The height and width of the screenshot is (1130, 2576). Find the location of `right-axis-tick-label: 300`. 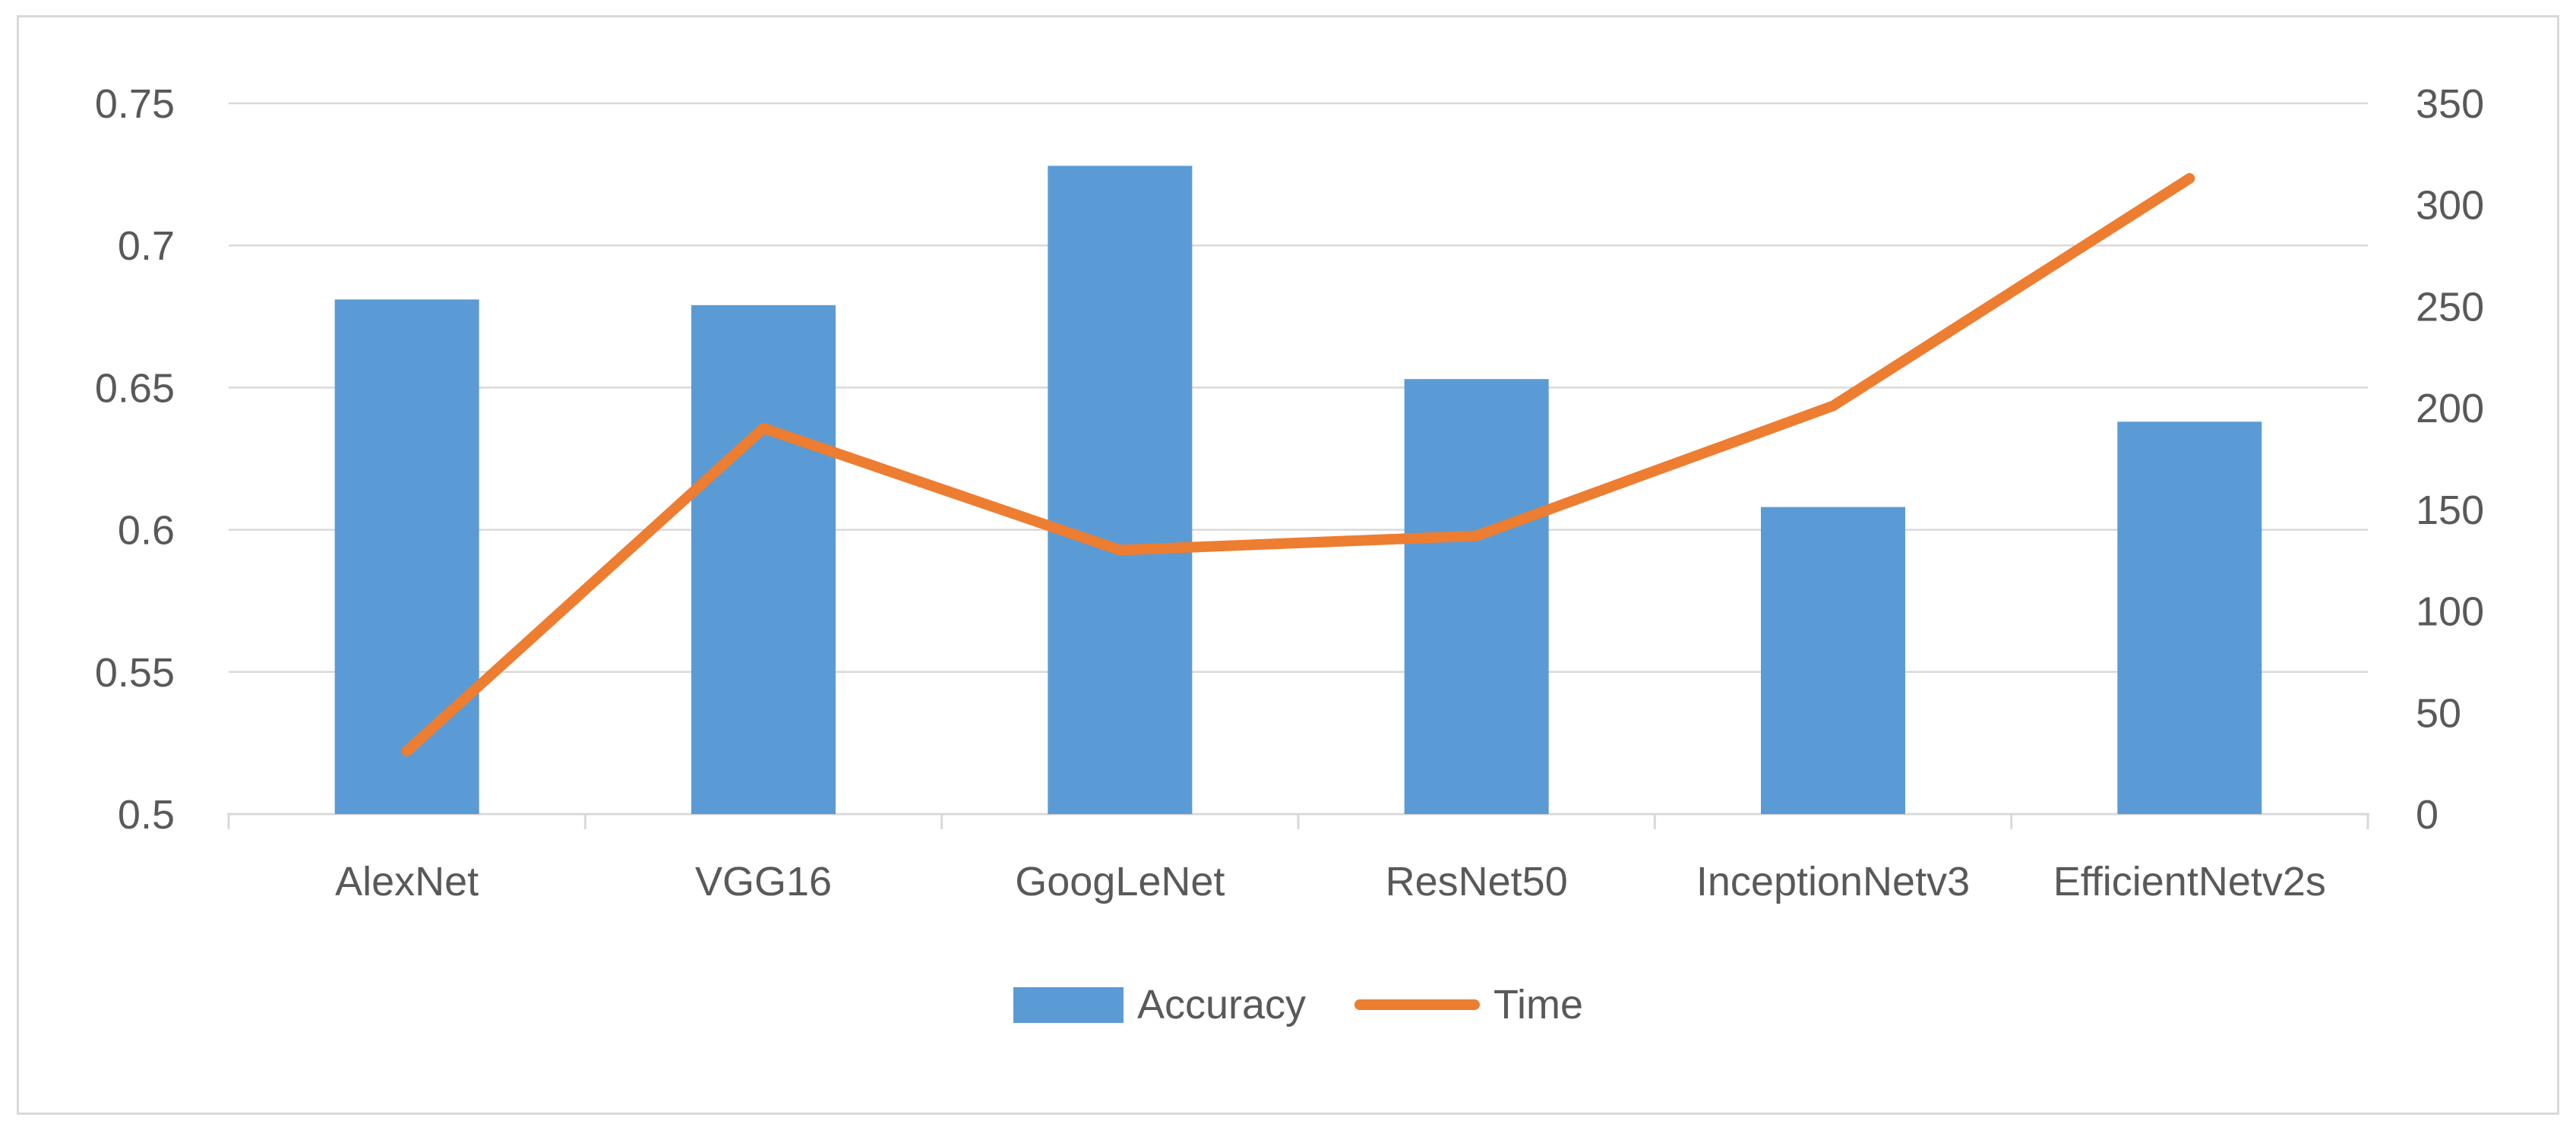

right-axis-tick-label: 300 is located at coordinates (2450, 206).